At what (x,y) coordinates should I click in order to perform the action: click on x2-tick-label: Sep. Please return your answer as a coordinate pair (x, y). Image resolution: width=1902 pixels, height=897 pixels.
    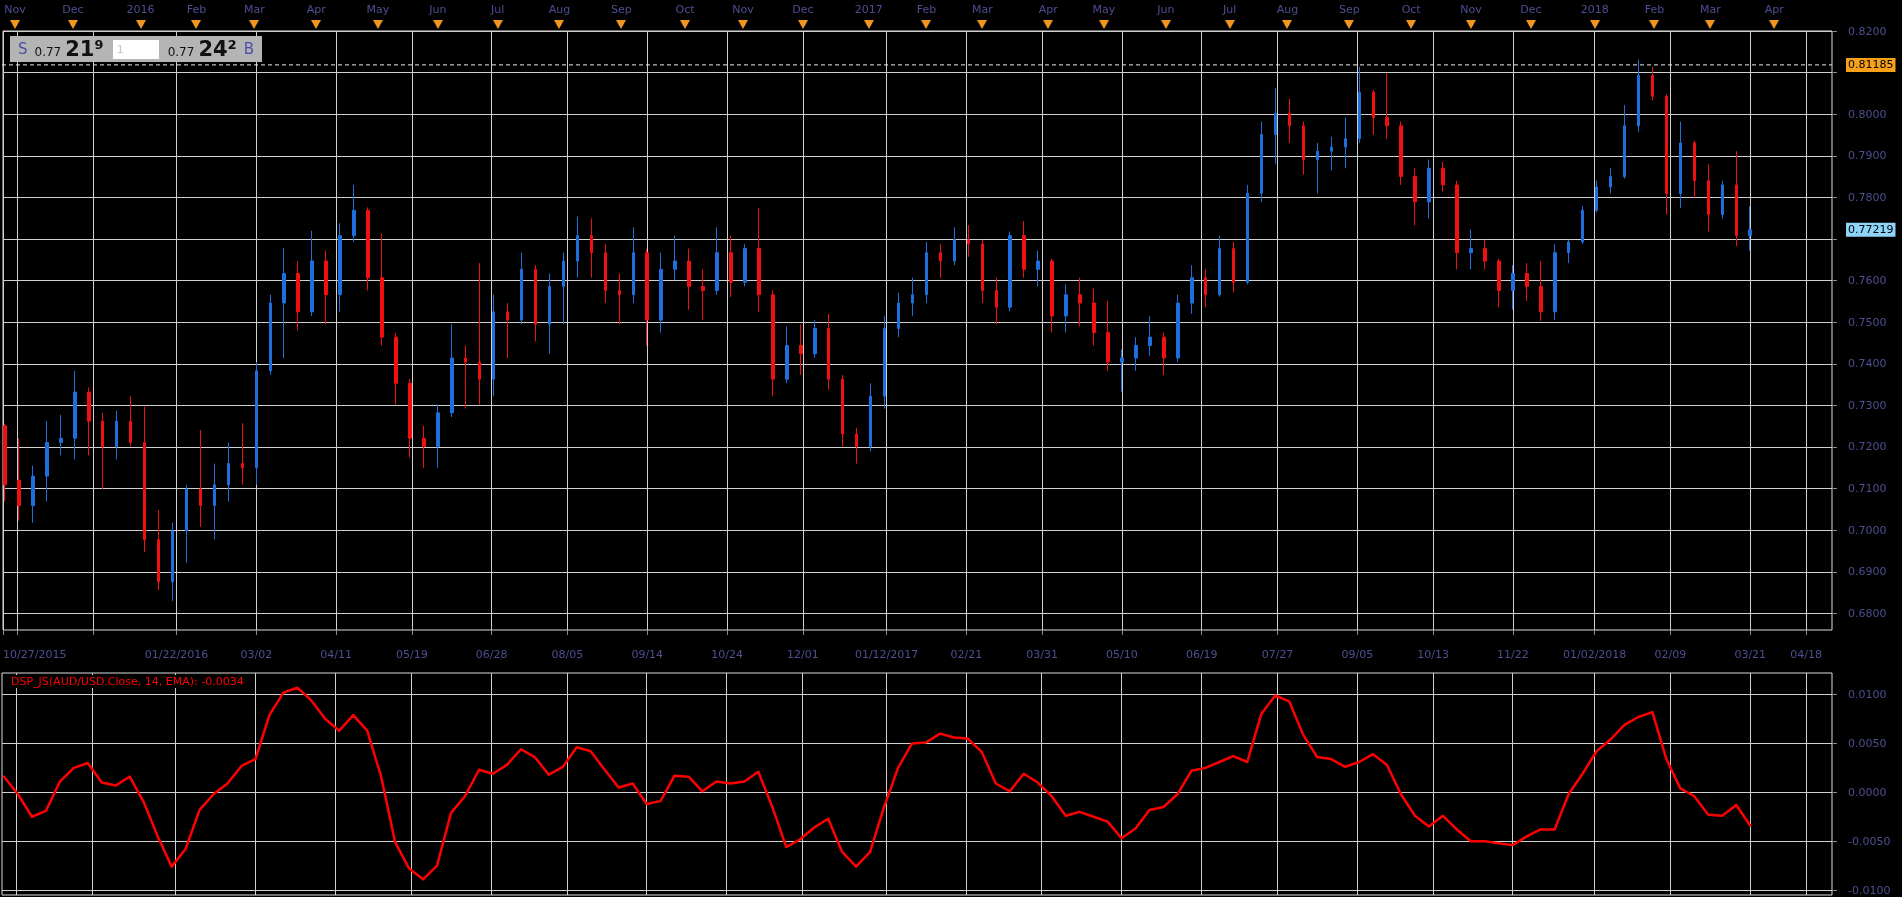
    Looking at the image, I should click on (1349, 9).